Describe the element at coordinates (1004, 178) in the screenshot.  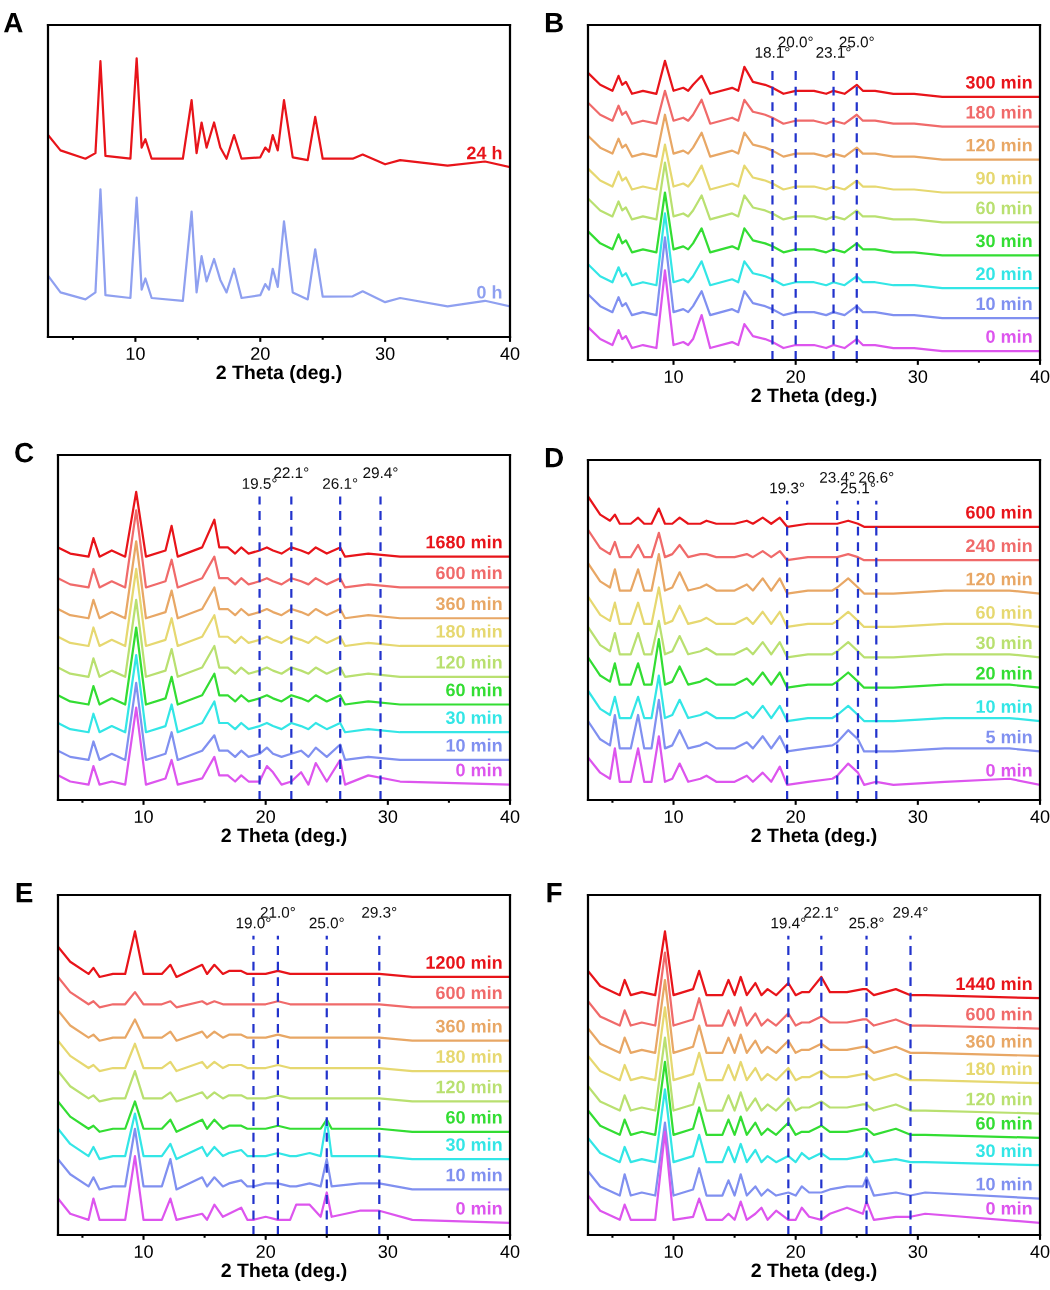
I see `series-label: 90 min` at that location.